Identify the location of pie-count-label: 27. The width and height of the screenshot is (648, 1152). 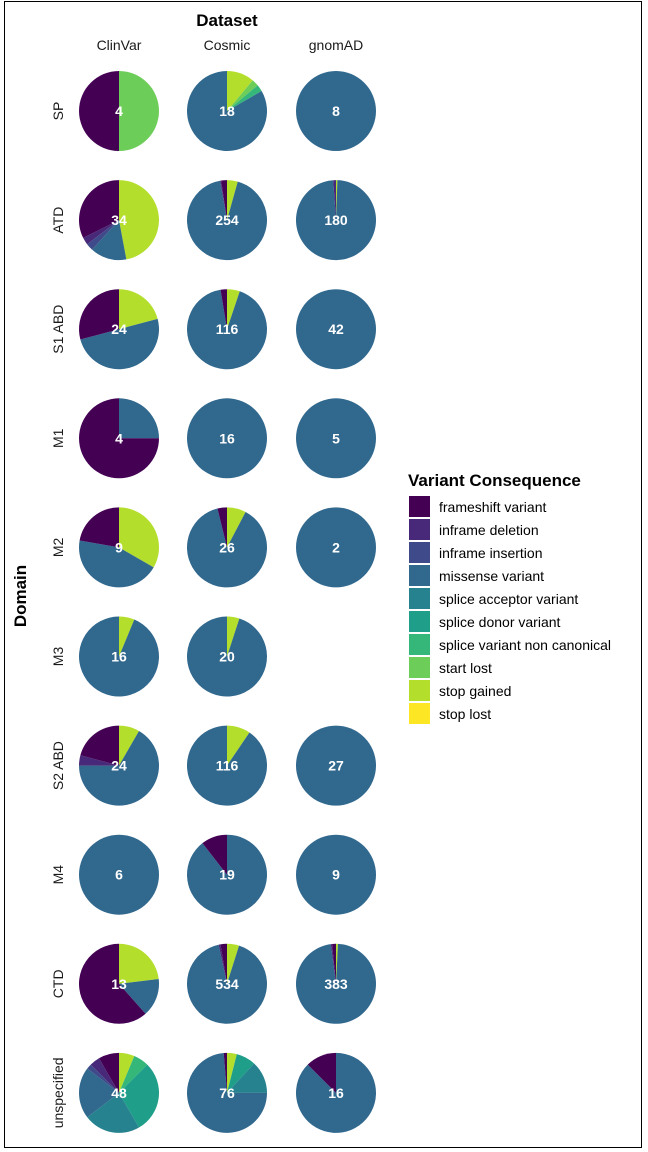
(336, 766).